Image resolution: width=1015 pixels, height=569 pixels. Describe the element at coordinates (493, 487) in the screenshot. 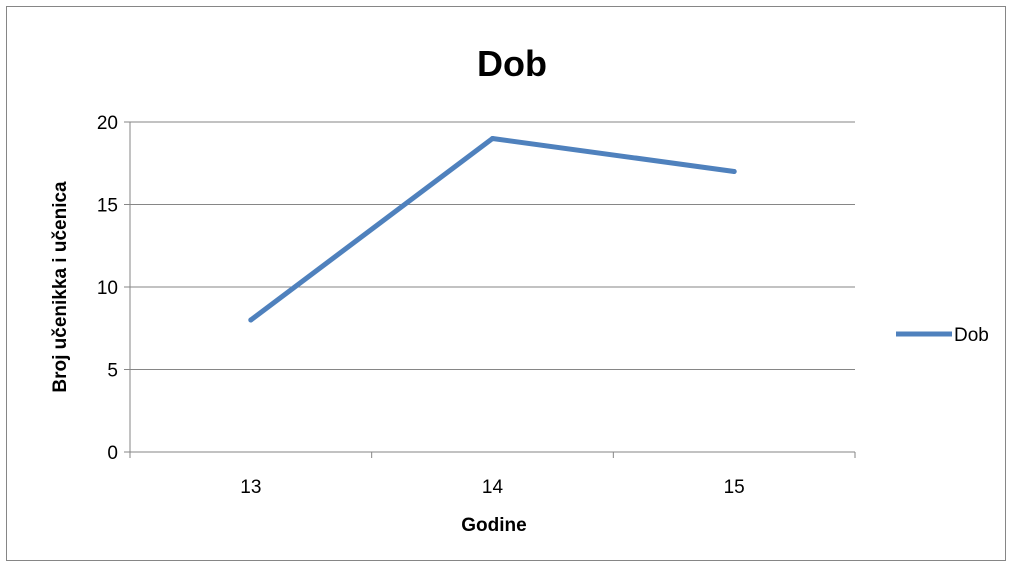

I see `x-tick-label: 14` at that location.